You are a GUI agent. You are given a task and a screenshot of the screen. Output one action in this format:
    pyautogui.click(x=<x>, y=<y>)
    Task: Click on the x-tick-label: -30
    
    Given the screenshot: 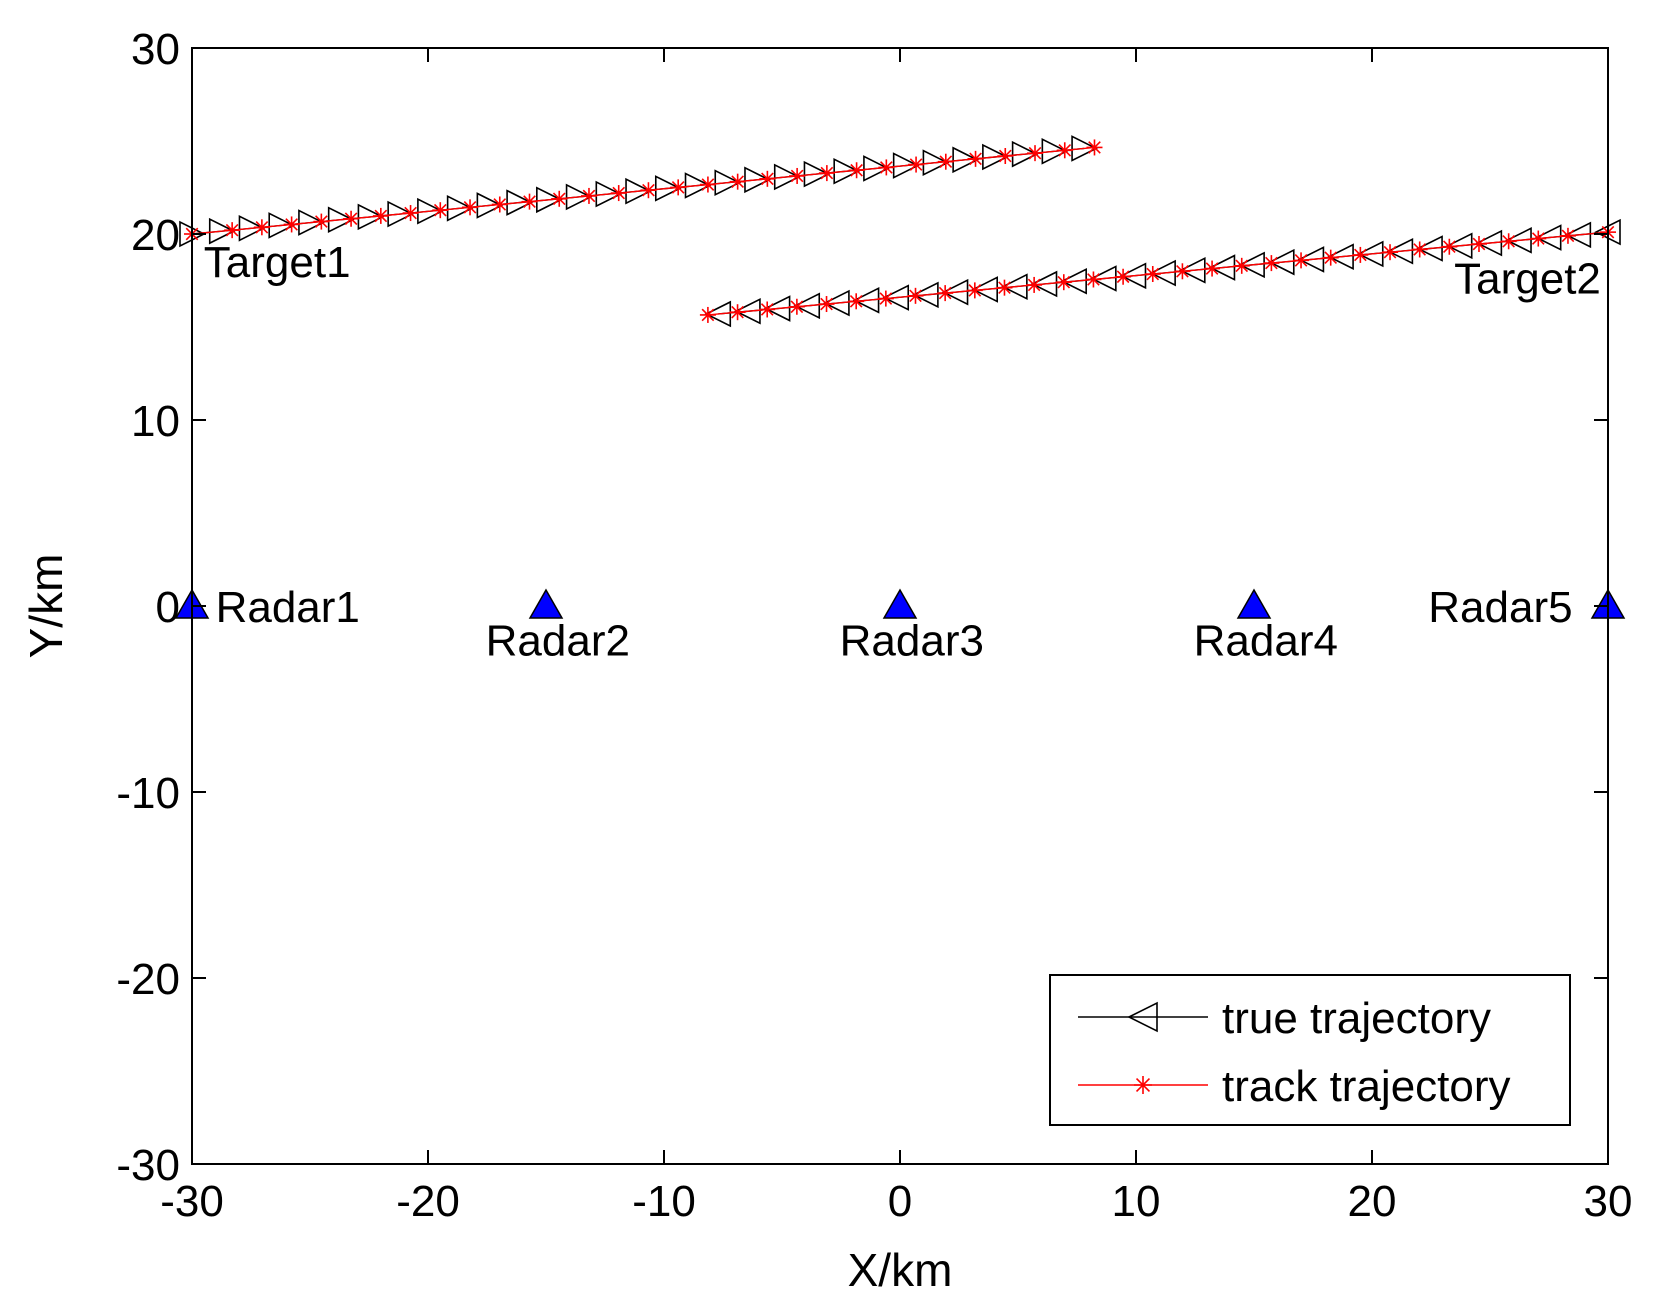 What is the action you would take?
    pyautogui.click(x=192, y=1201)
    